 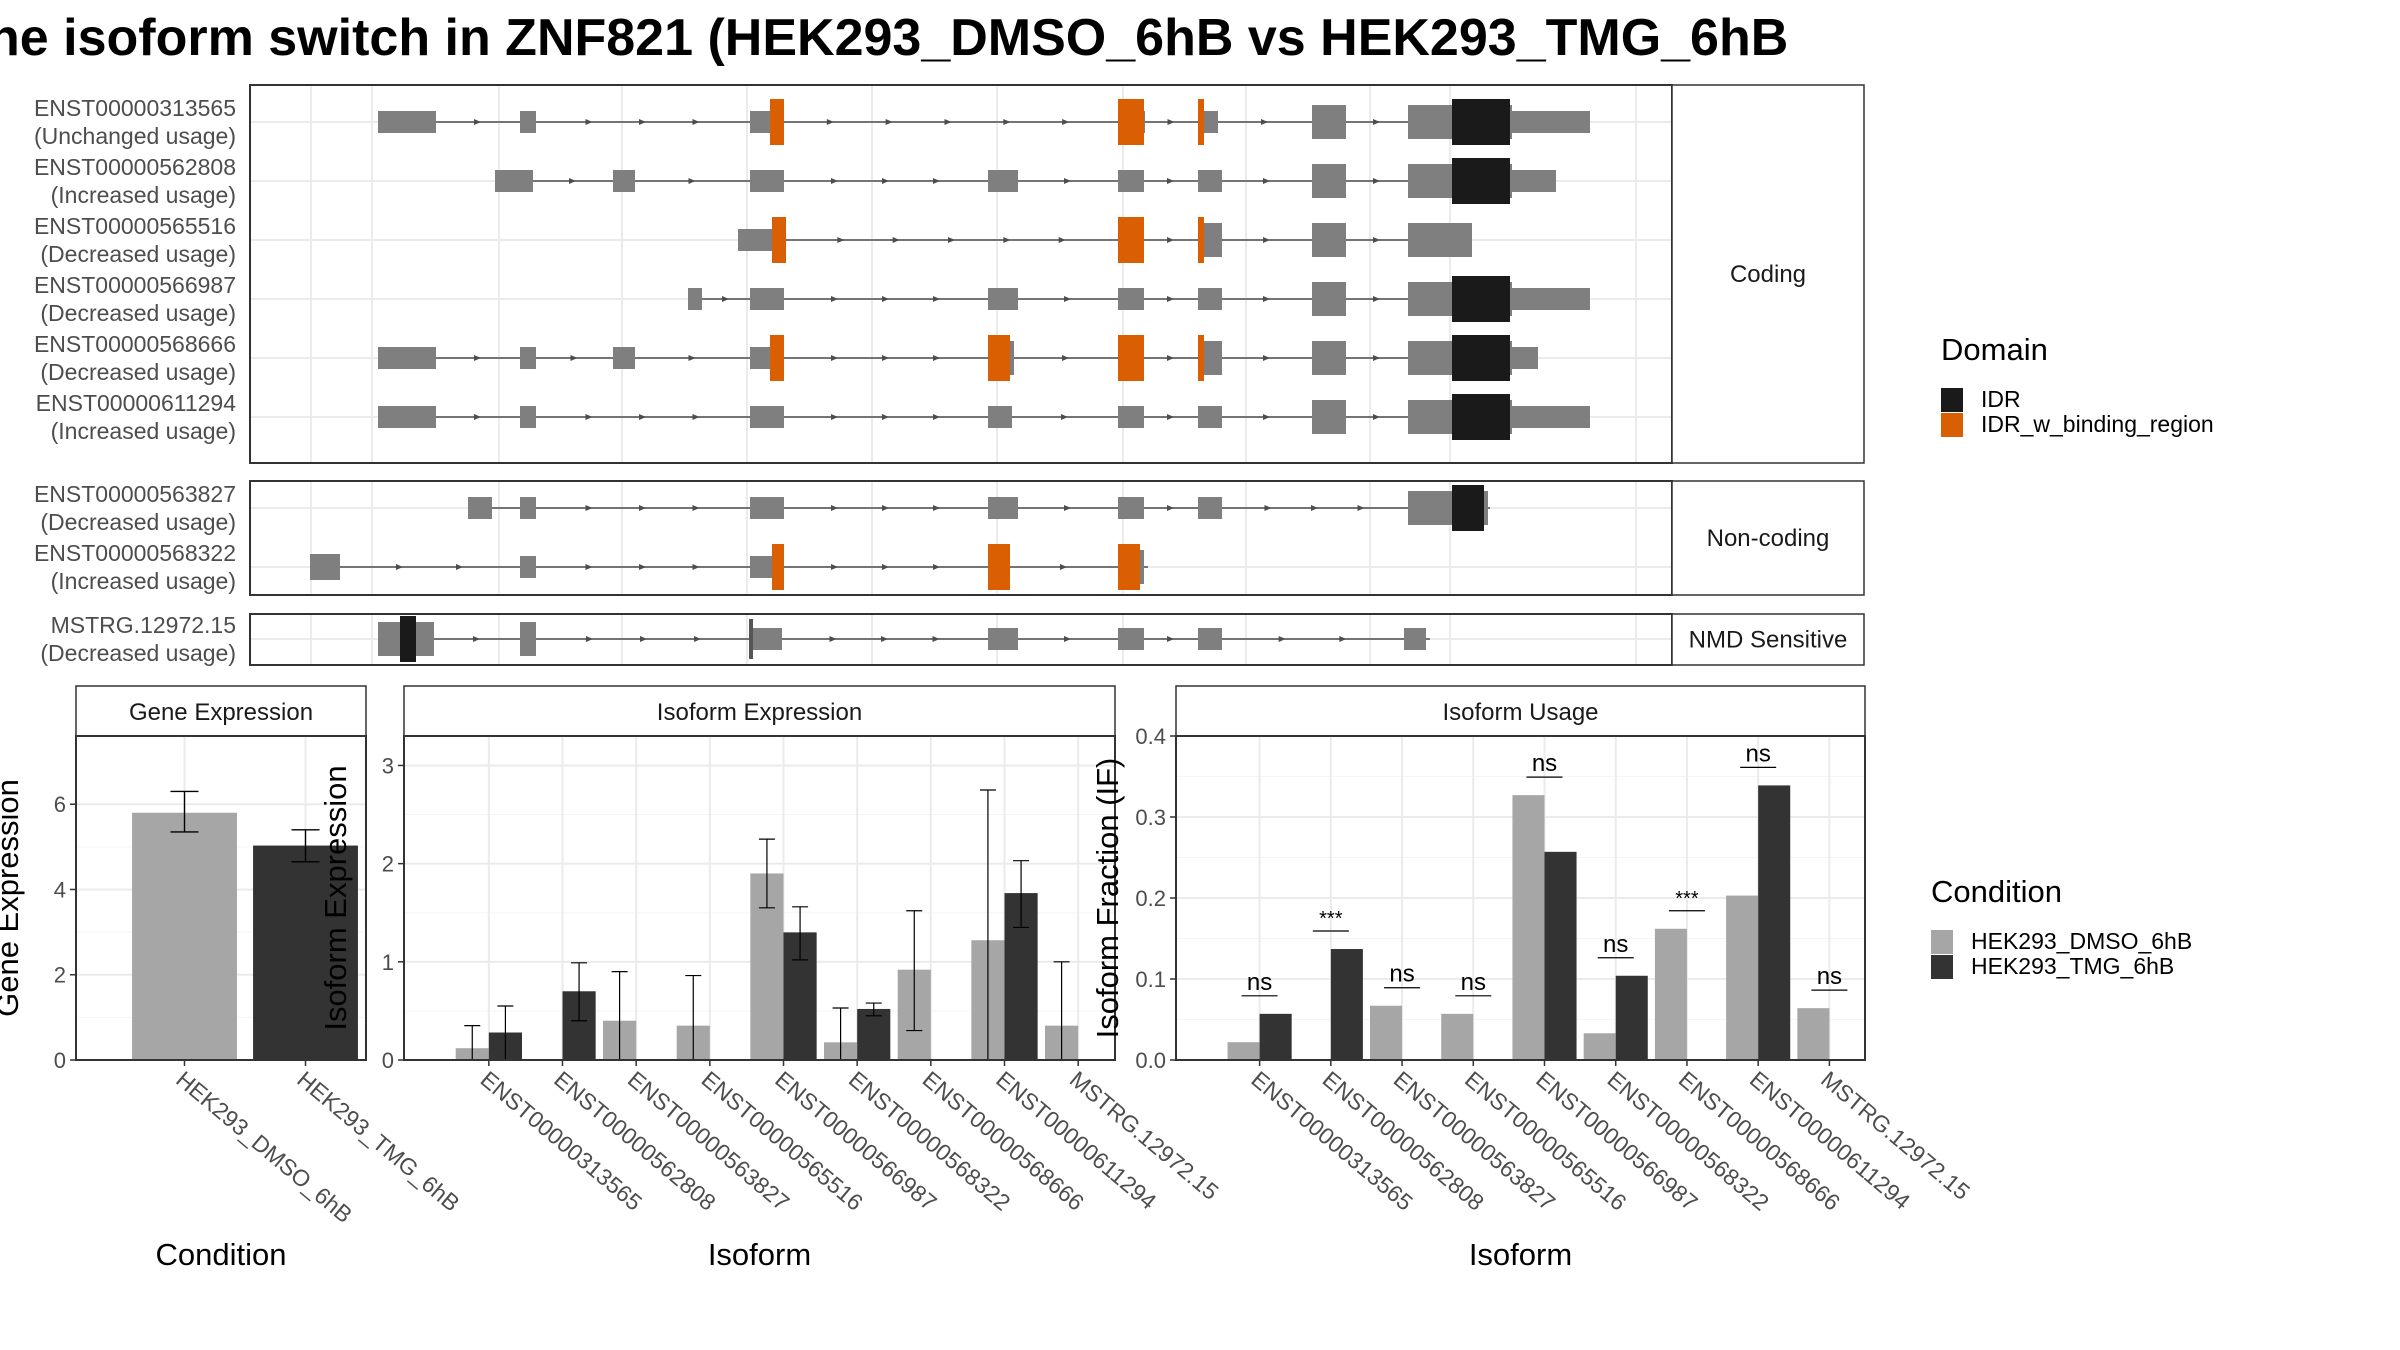 What do you see at coordinates (60, 804) in the screenshot?
I see `y-tick-label: 6` at bounding box center [60, 804].